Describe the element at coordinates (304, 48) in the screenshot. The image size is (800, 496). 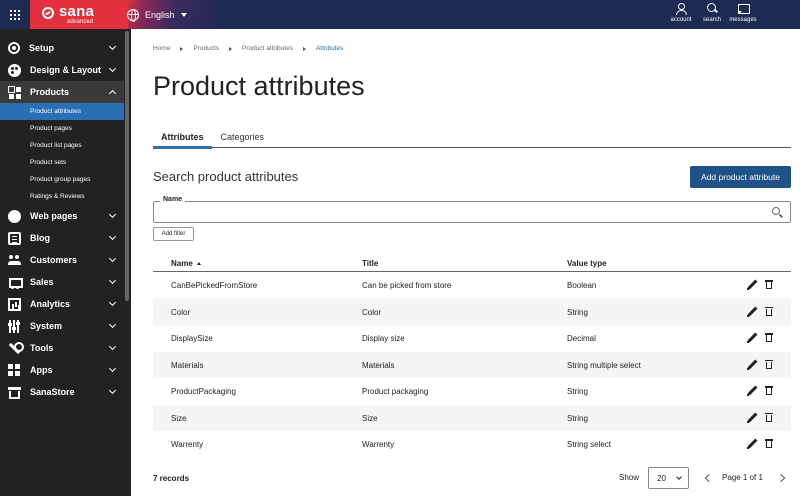
I see `breadcrumb-separator-icon` at that location.